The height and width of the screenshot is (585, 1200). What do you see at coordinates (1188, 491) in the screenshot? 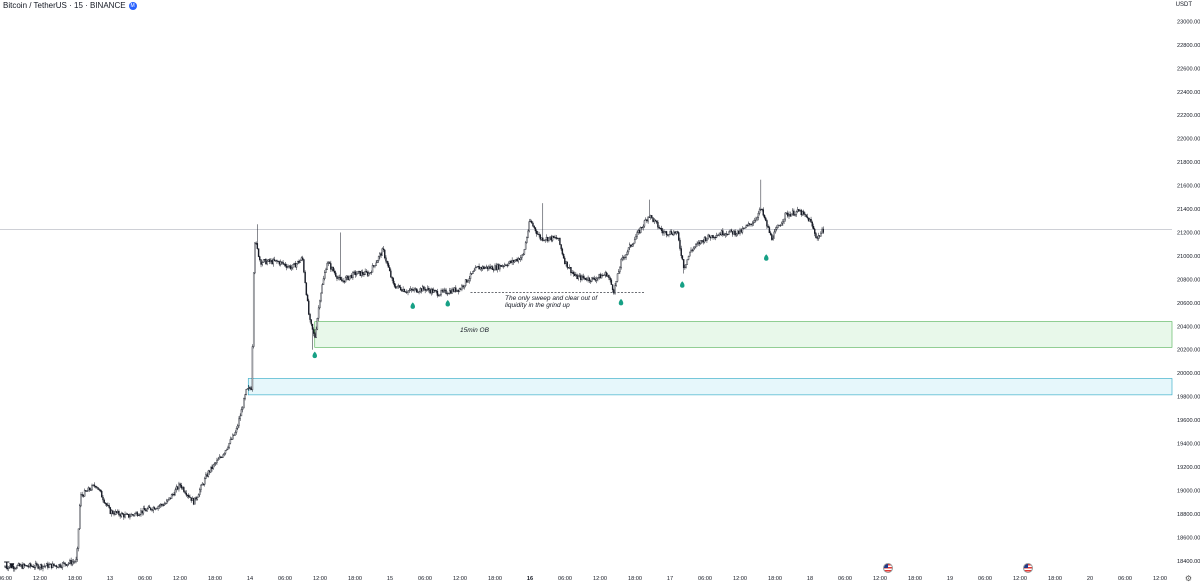
I see `price-tick-label: 19000.00` at bounding box center [1188, 491].